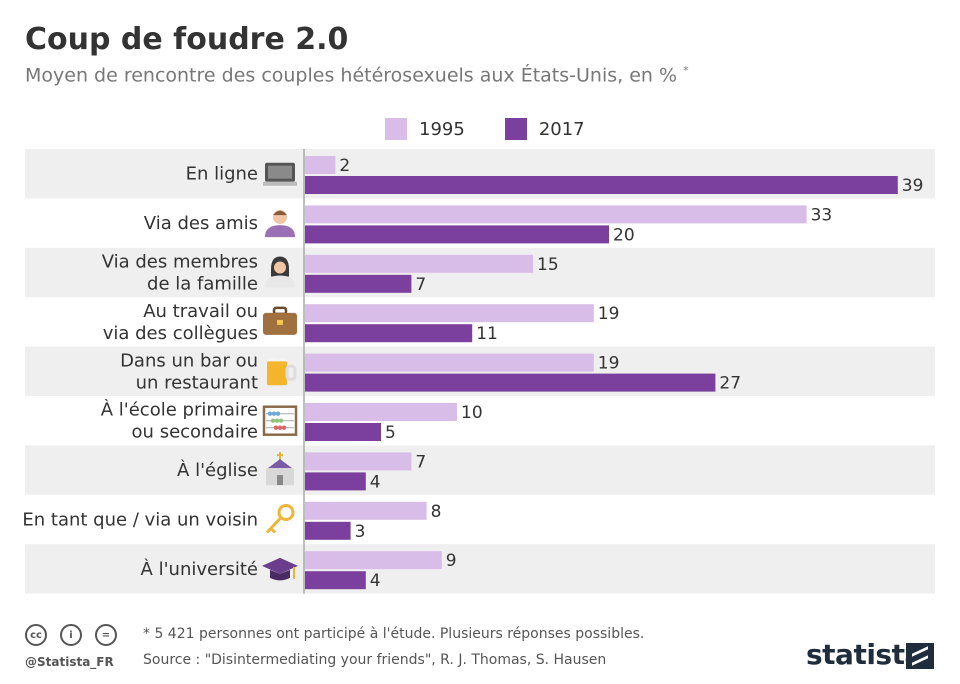 The width and height of the screenshot is (960, 684). What do you see at coordinates (485, 129) in the screenshot?
I see `legend: 1995 2017` at bounding box center [485, 129].